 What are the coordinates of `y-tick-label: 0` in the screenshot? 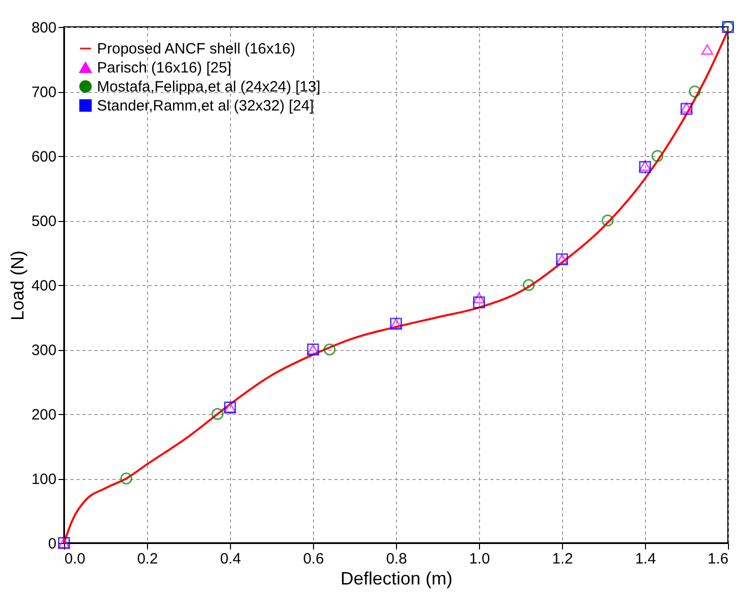 It's located at (52, 544).